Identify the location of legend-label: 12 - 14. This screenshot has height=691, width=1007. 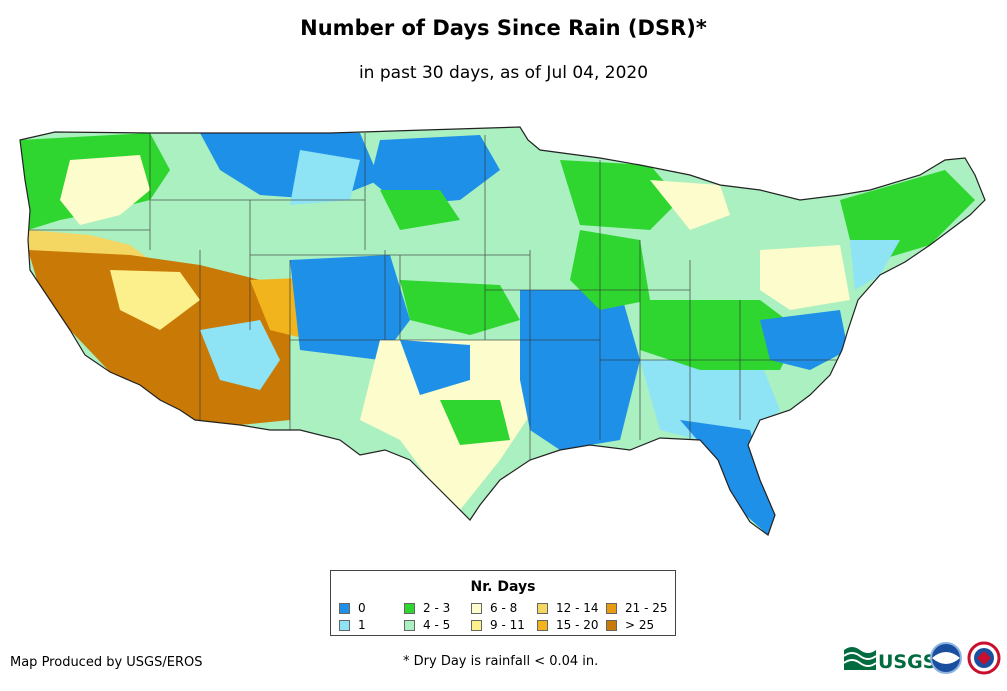
(577, 608).